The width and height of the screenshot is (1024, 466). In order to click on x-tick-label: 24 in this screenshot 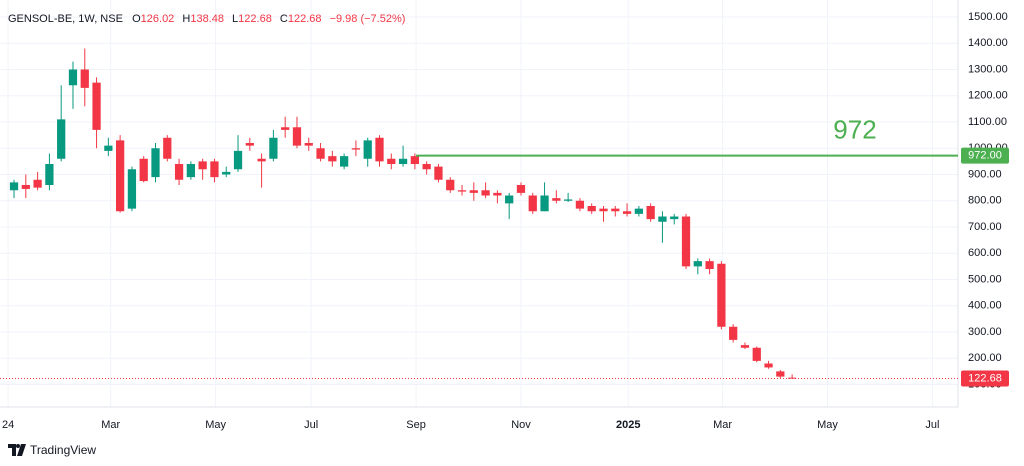, I will do `click(8, 425)`.